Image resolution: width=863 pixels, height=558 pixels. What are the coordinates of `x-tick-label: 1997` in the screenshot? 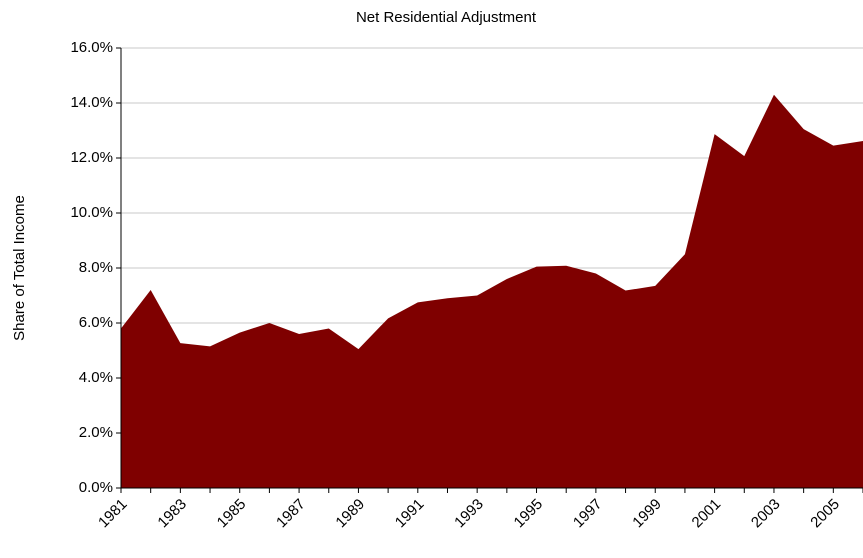 It's located at (588, 514).